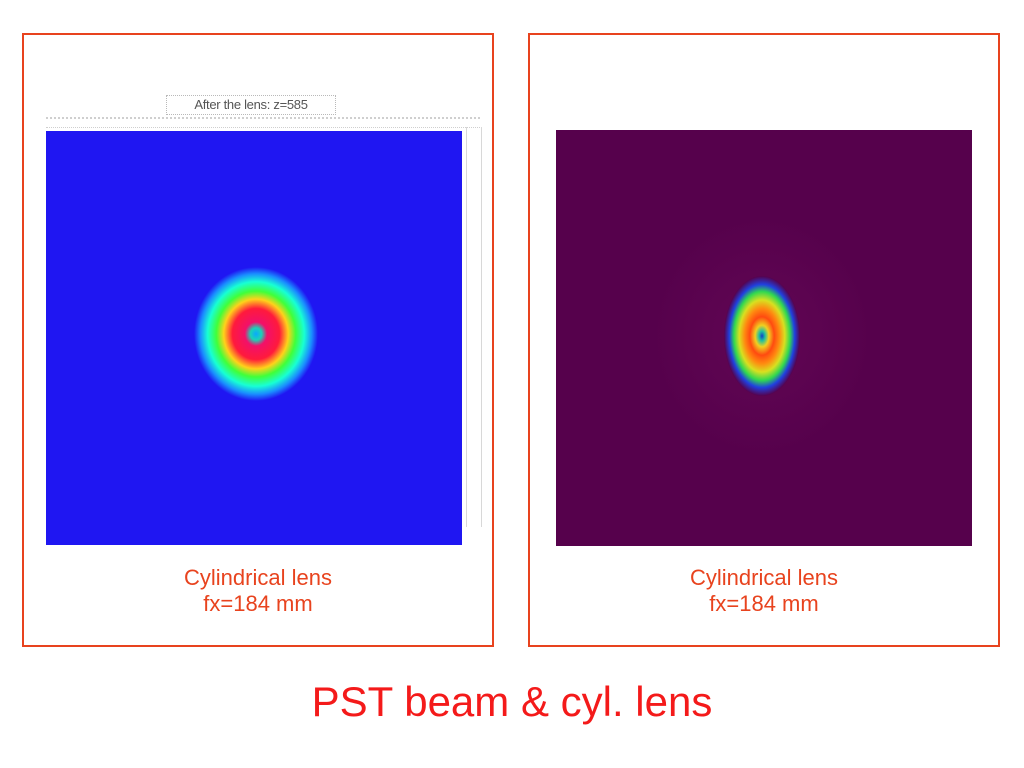  Describe the element at coordinates (256, 334) in the screenshot. I see `beam-profile-round` at that location.